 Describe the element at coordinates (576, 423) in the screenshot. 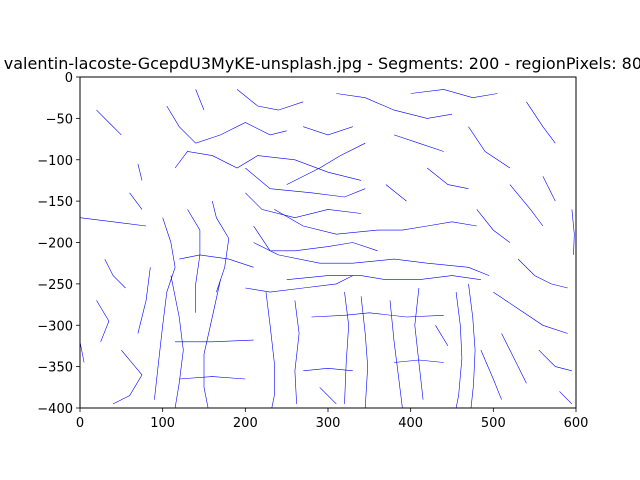

I see `x-tick-label: 600` at that location.